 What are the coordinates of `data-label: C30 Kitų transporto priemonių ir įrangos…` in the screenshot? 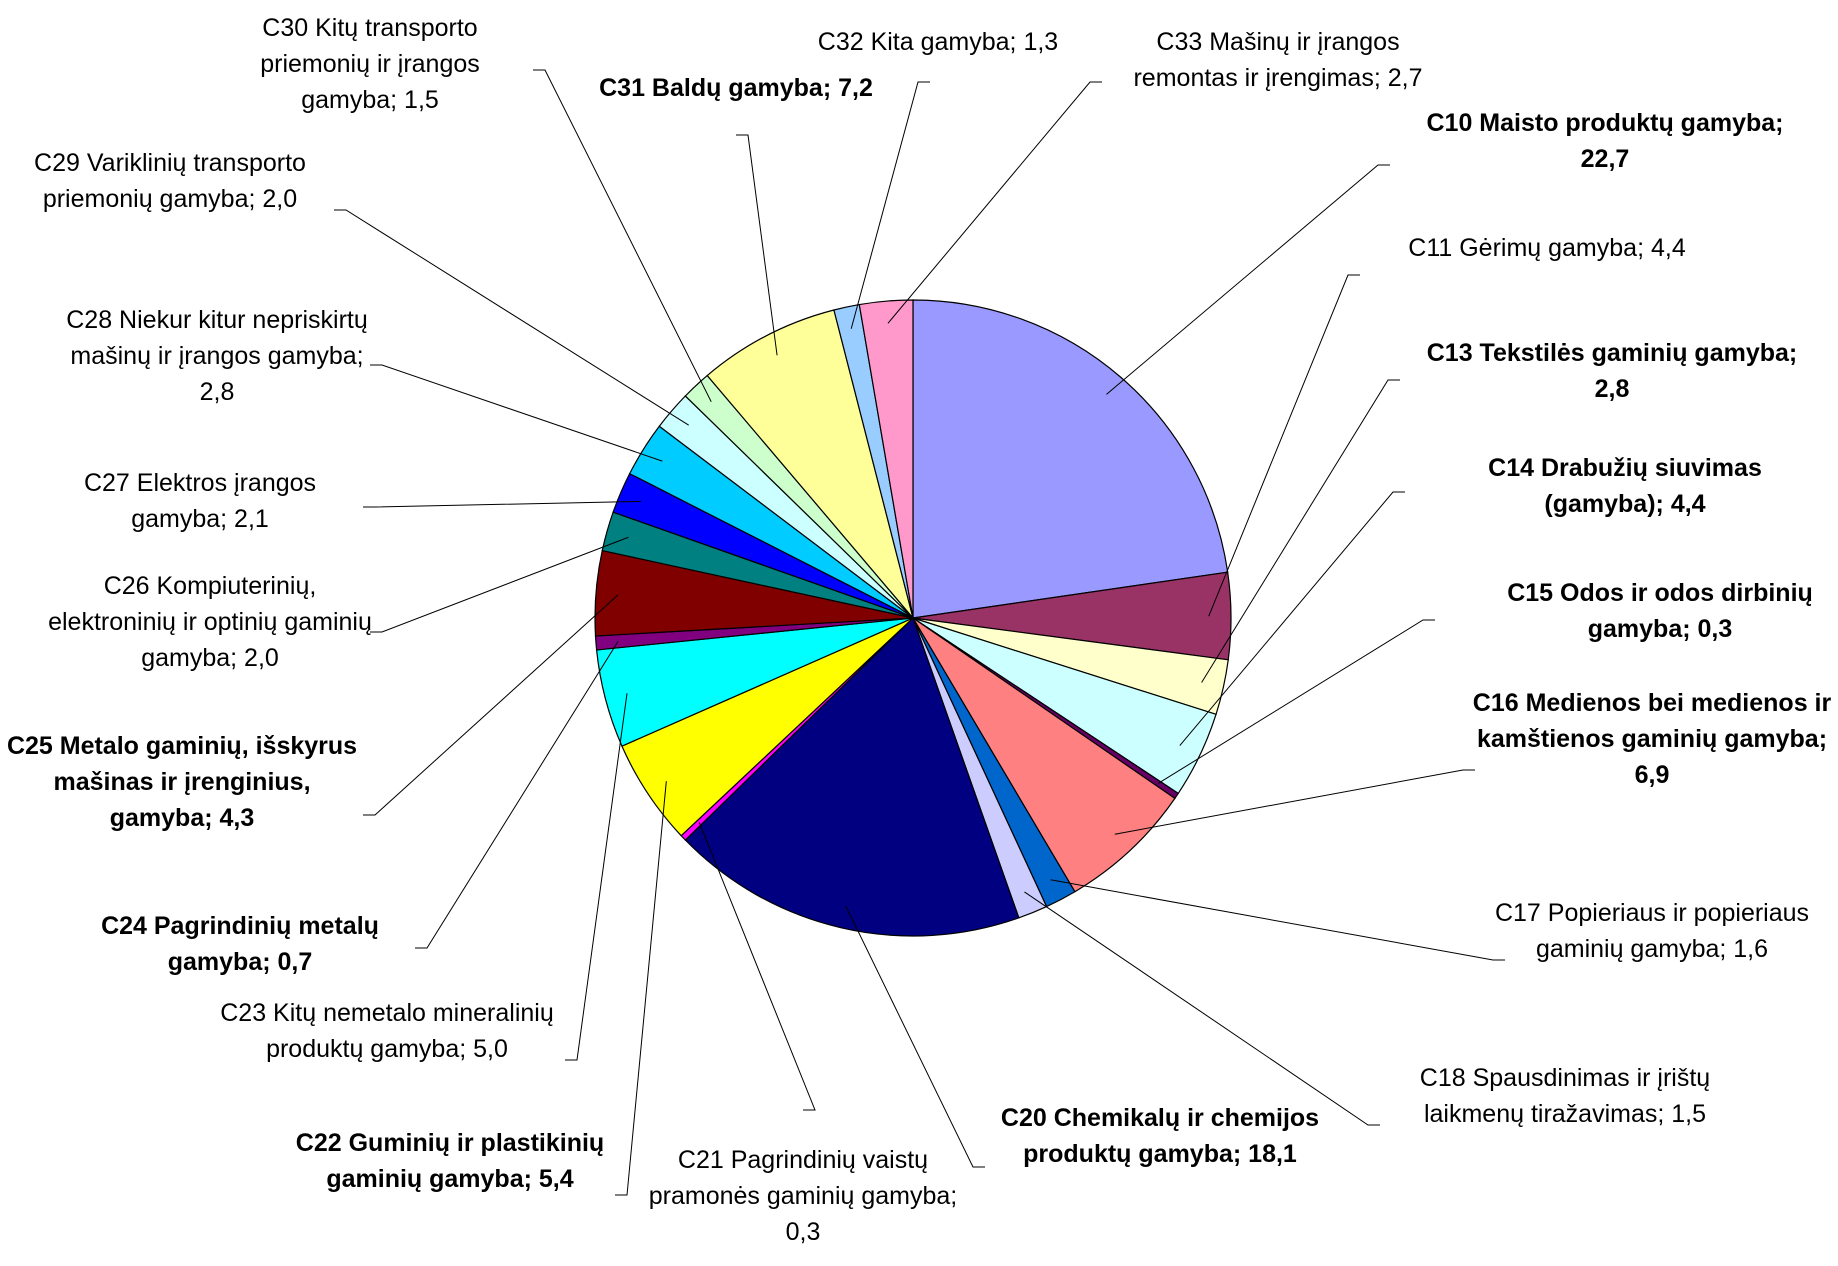 It's located at (370, 64).